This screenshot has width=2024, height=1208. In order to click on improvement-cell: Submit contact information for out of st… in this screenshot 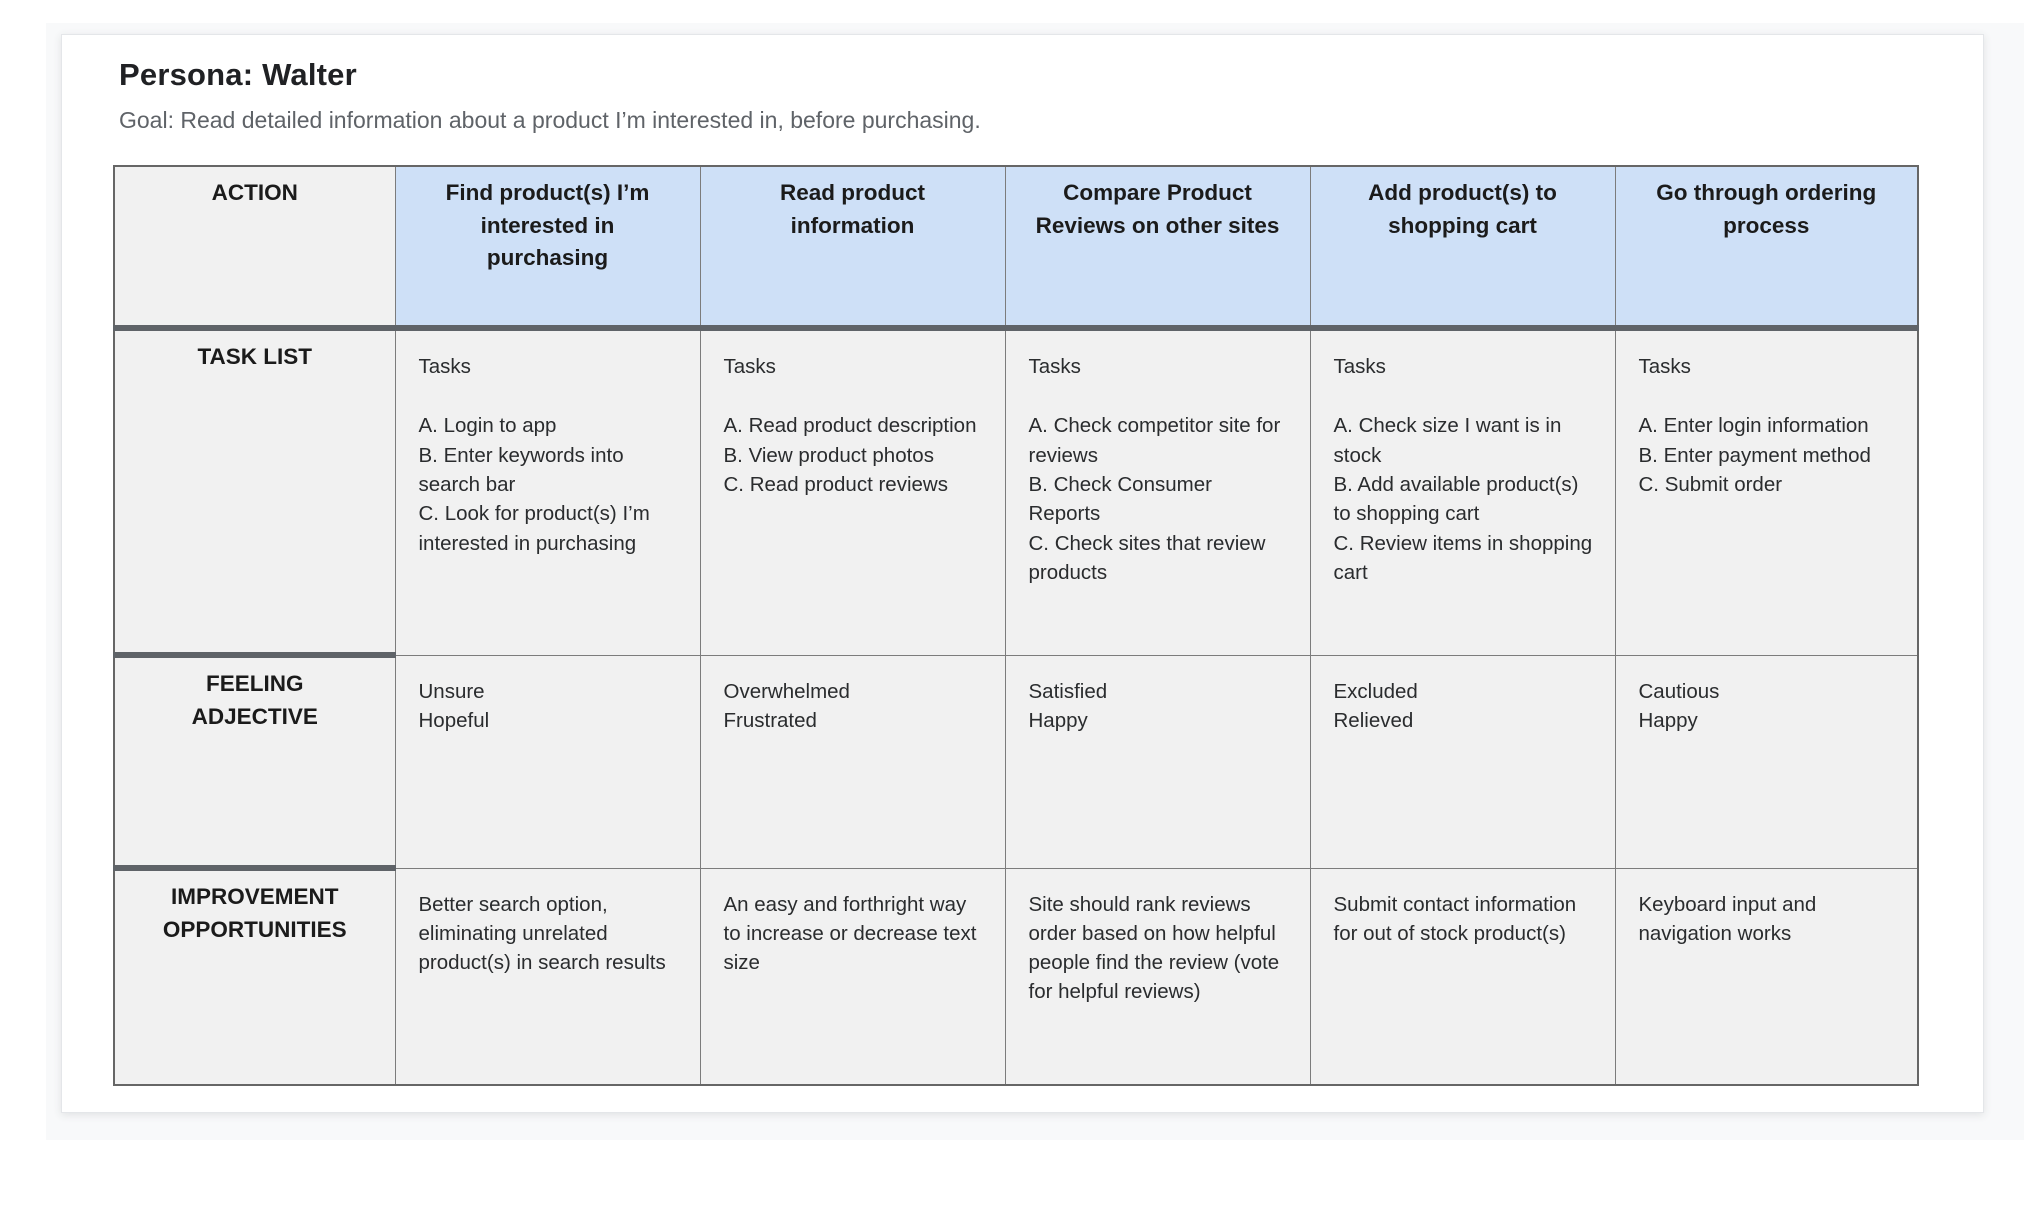, I will do `click(1462, 976)`.